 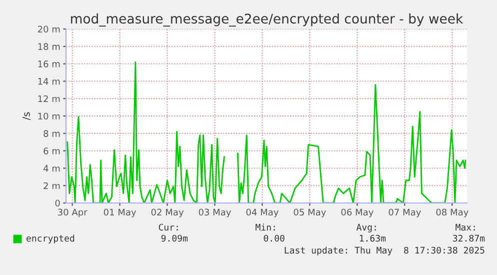 What do you see at coordinates (468, 238) in the screenshot?
I see `text: 32.87m` at bounding box center [468, 238].